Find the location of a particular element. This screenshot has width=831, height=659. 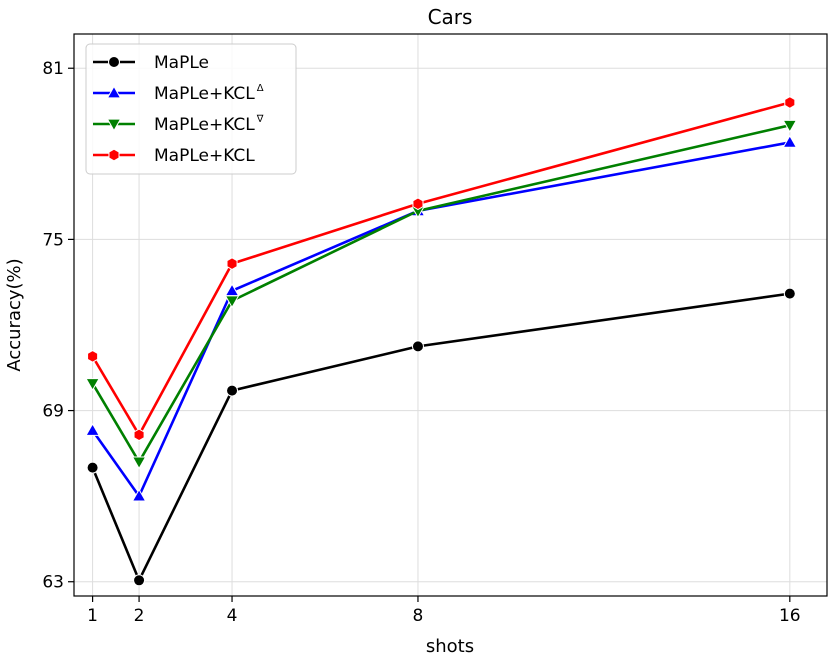

y-tick-label: 63 is located at coordinates (53, 583).